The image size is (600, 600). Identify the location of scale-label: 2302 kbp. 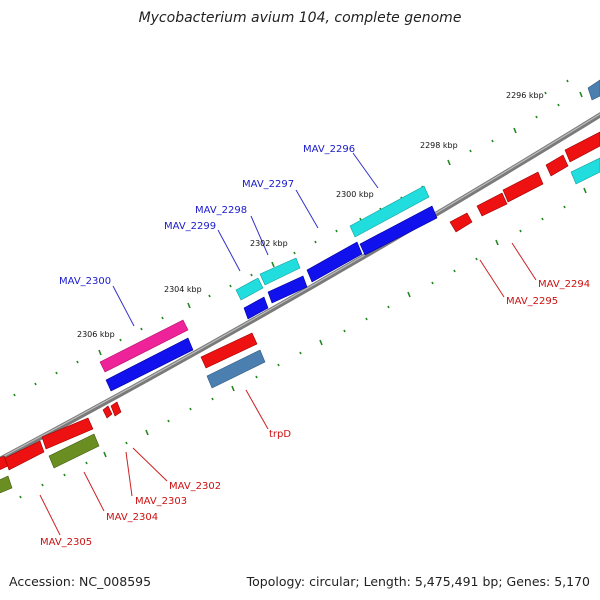
(269, 243).